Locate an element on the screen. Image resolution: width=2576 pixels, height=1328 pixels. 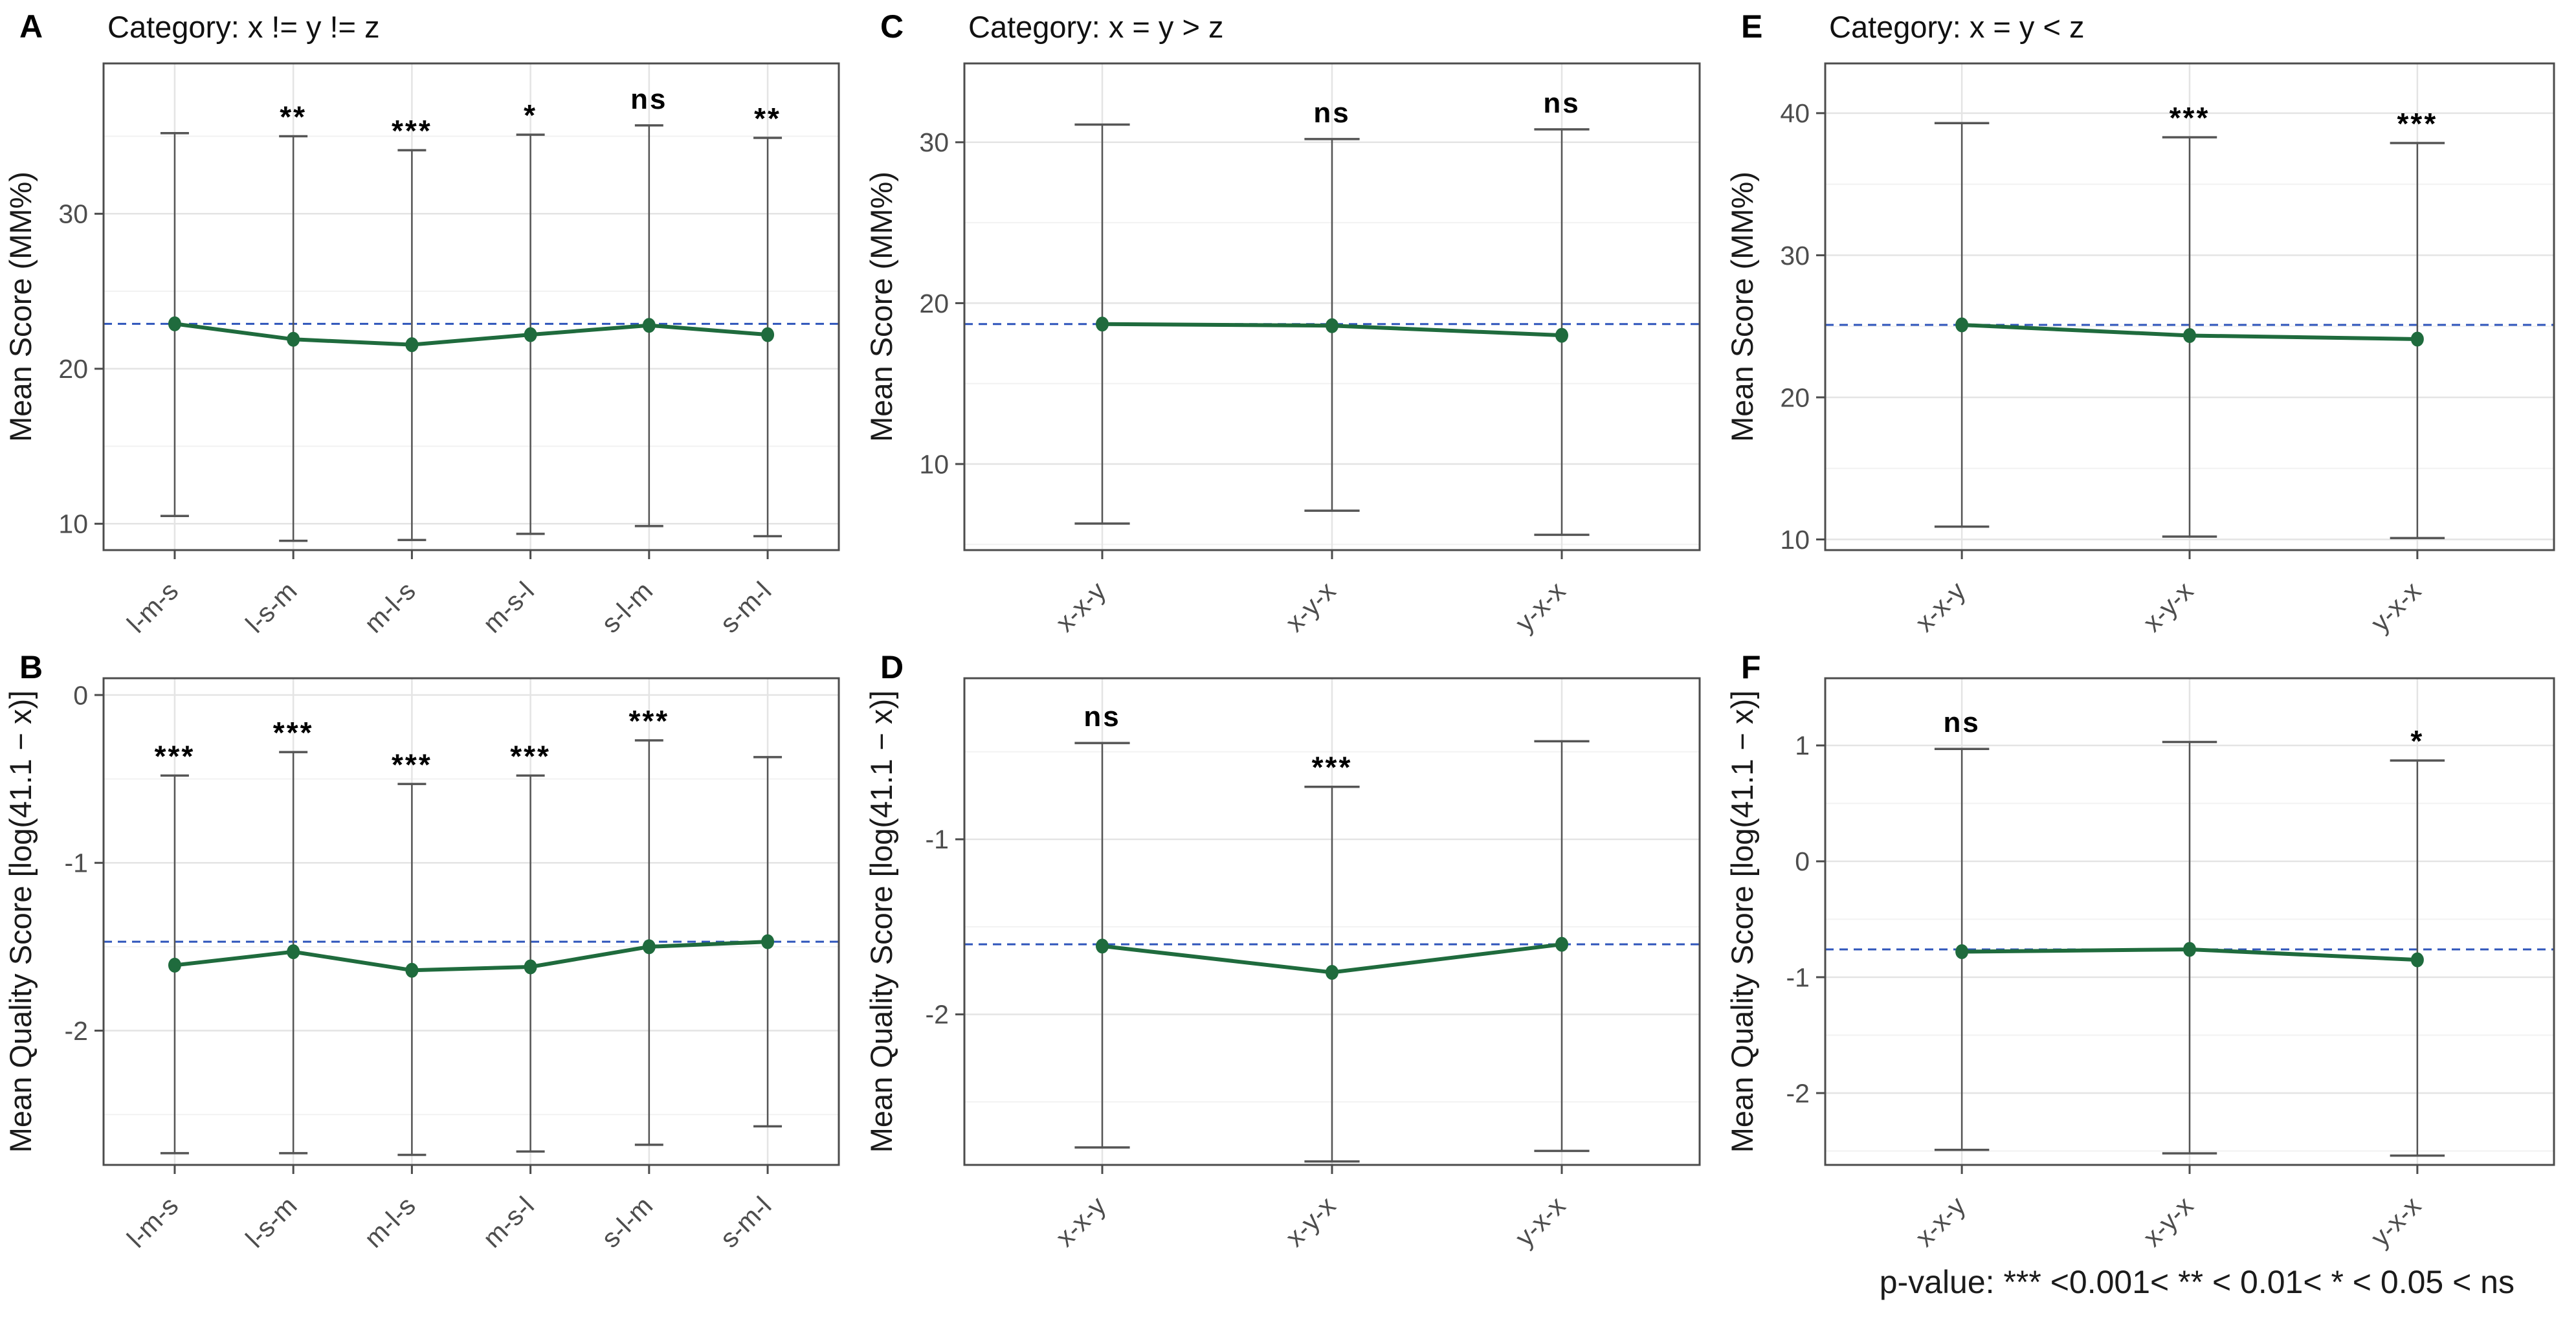
x-tick-label: s-m-l is located at coordinates (745, 1222).